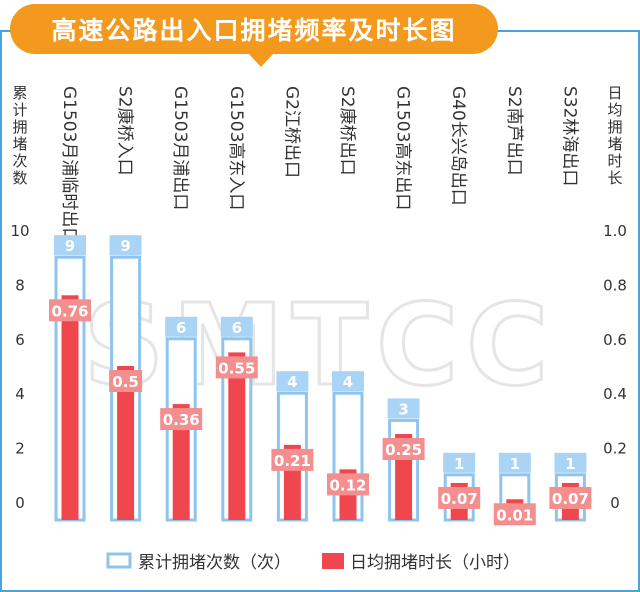 The image size is (640, 592). What do you see at coordinates (292, 304) in the screenshot?
I see `category-group: G2江桥出口 4 0.21` at bounding box center [292, 304].